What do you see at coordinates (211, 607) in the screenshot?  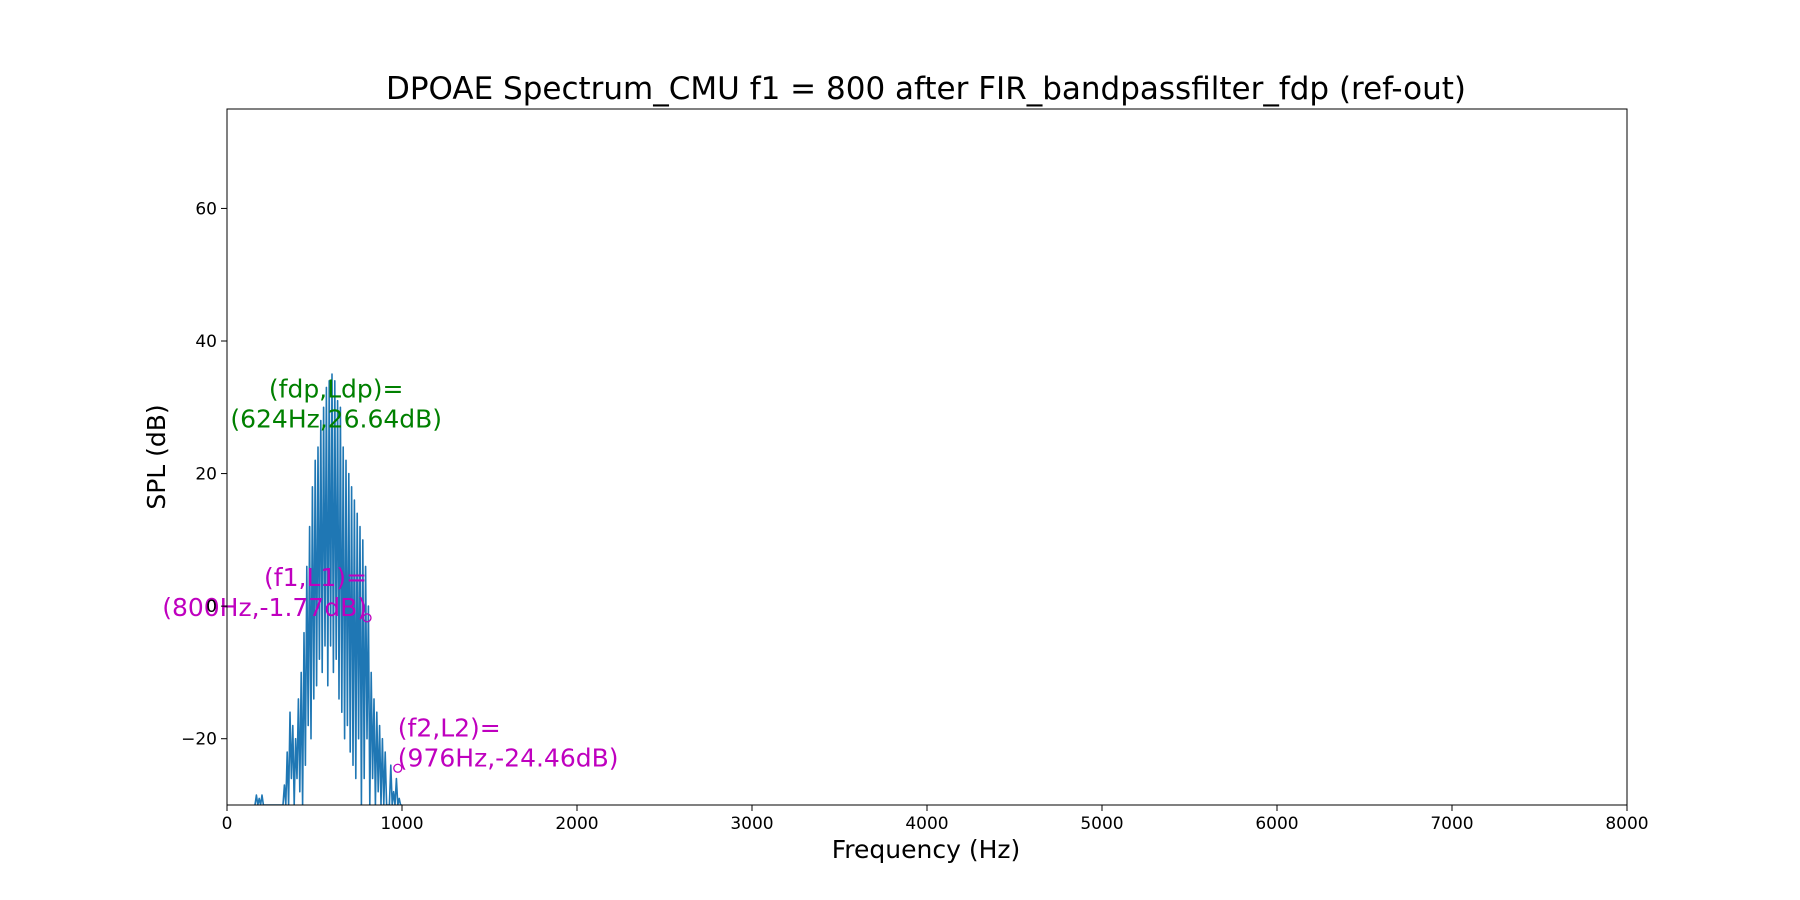 I see `y-tick-label: 0` at bounding box center [211, 607].